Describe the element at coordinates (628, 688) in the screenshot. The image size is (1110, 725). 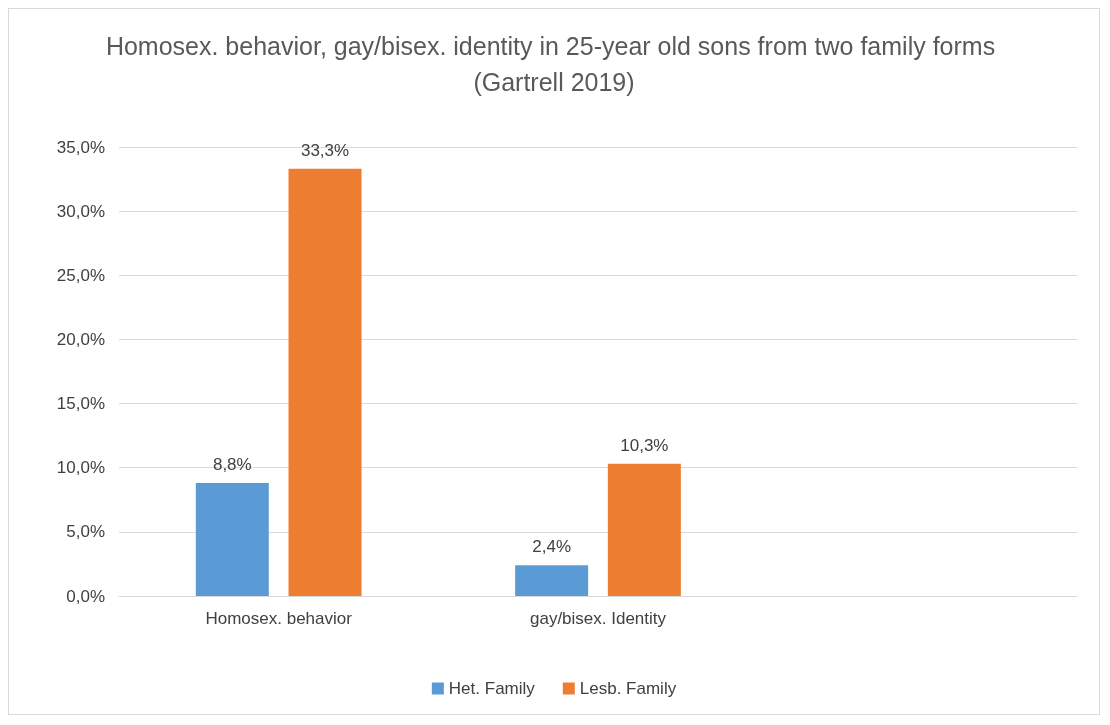
I see `legend-label: Lesb. Family` at that location.